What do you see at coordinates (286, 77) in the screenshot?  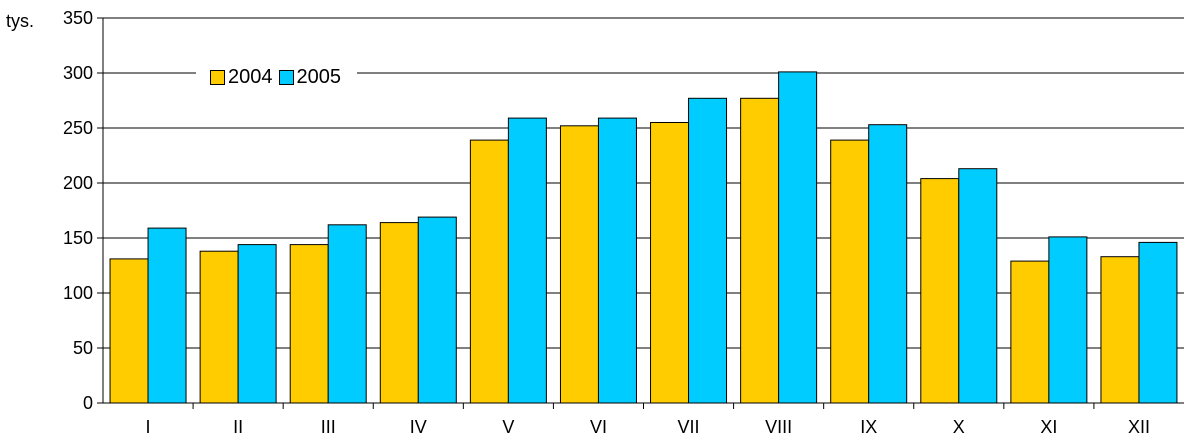 I see `legend-swatch-2005` at bounding box center [286, 77].